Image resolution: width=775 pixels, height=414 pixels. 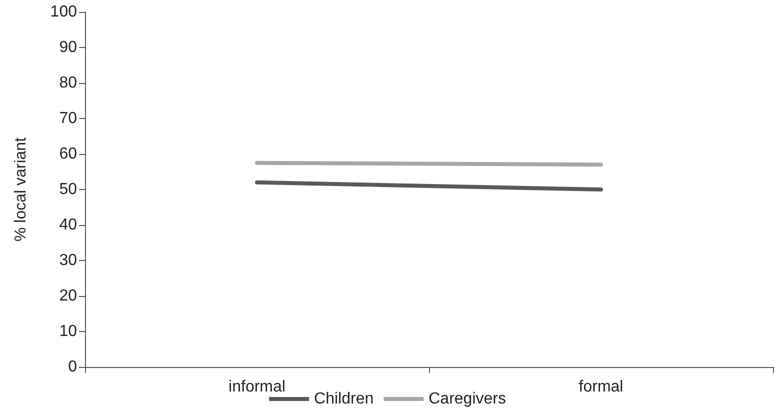 What do you see at coordinates (64, 12) in the screenshot?
I see `y-tick-label: 100` at bounding box center [64, 12].